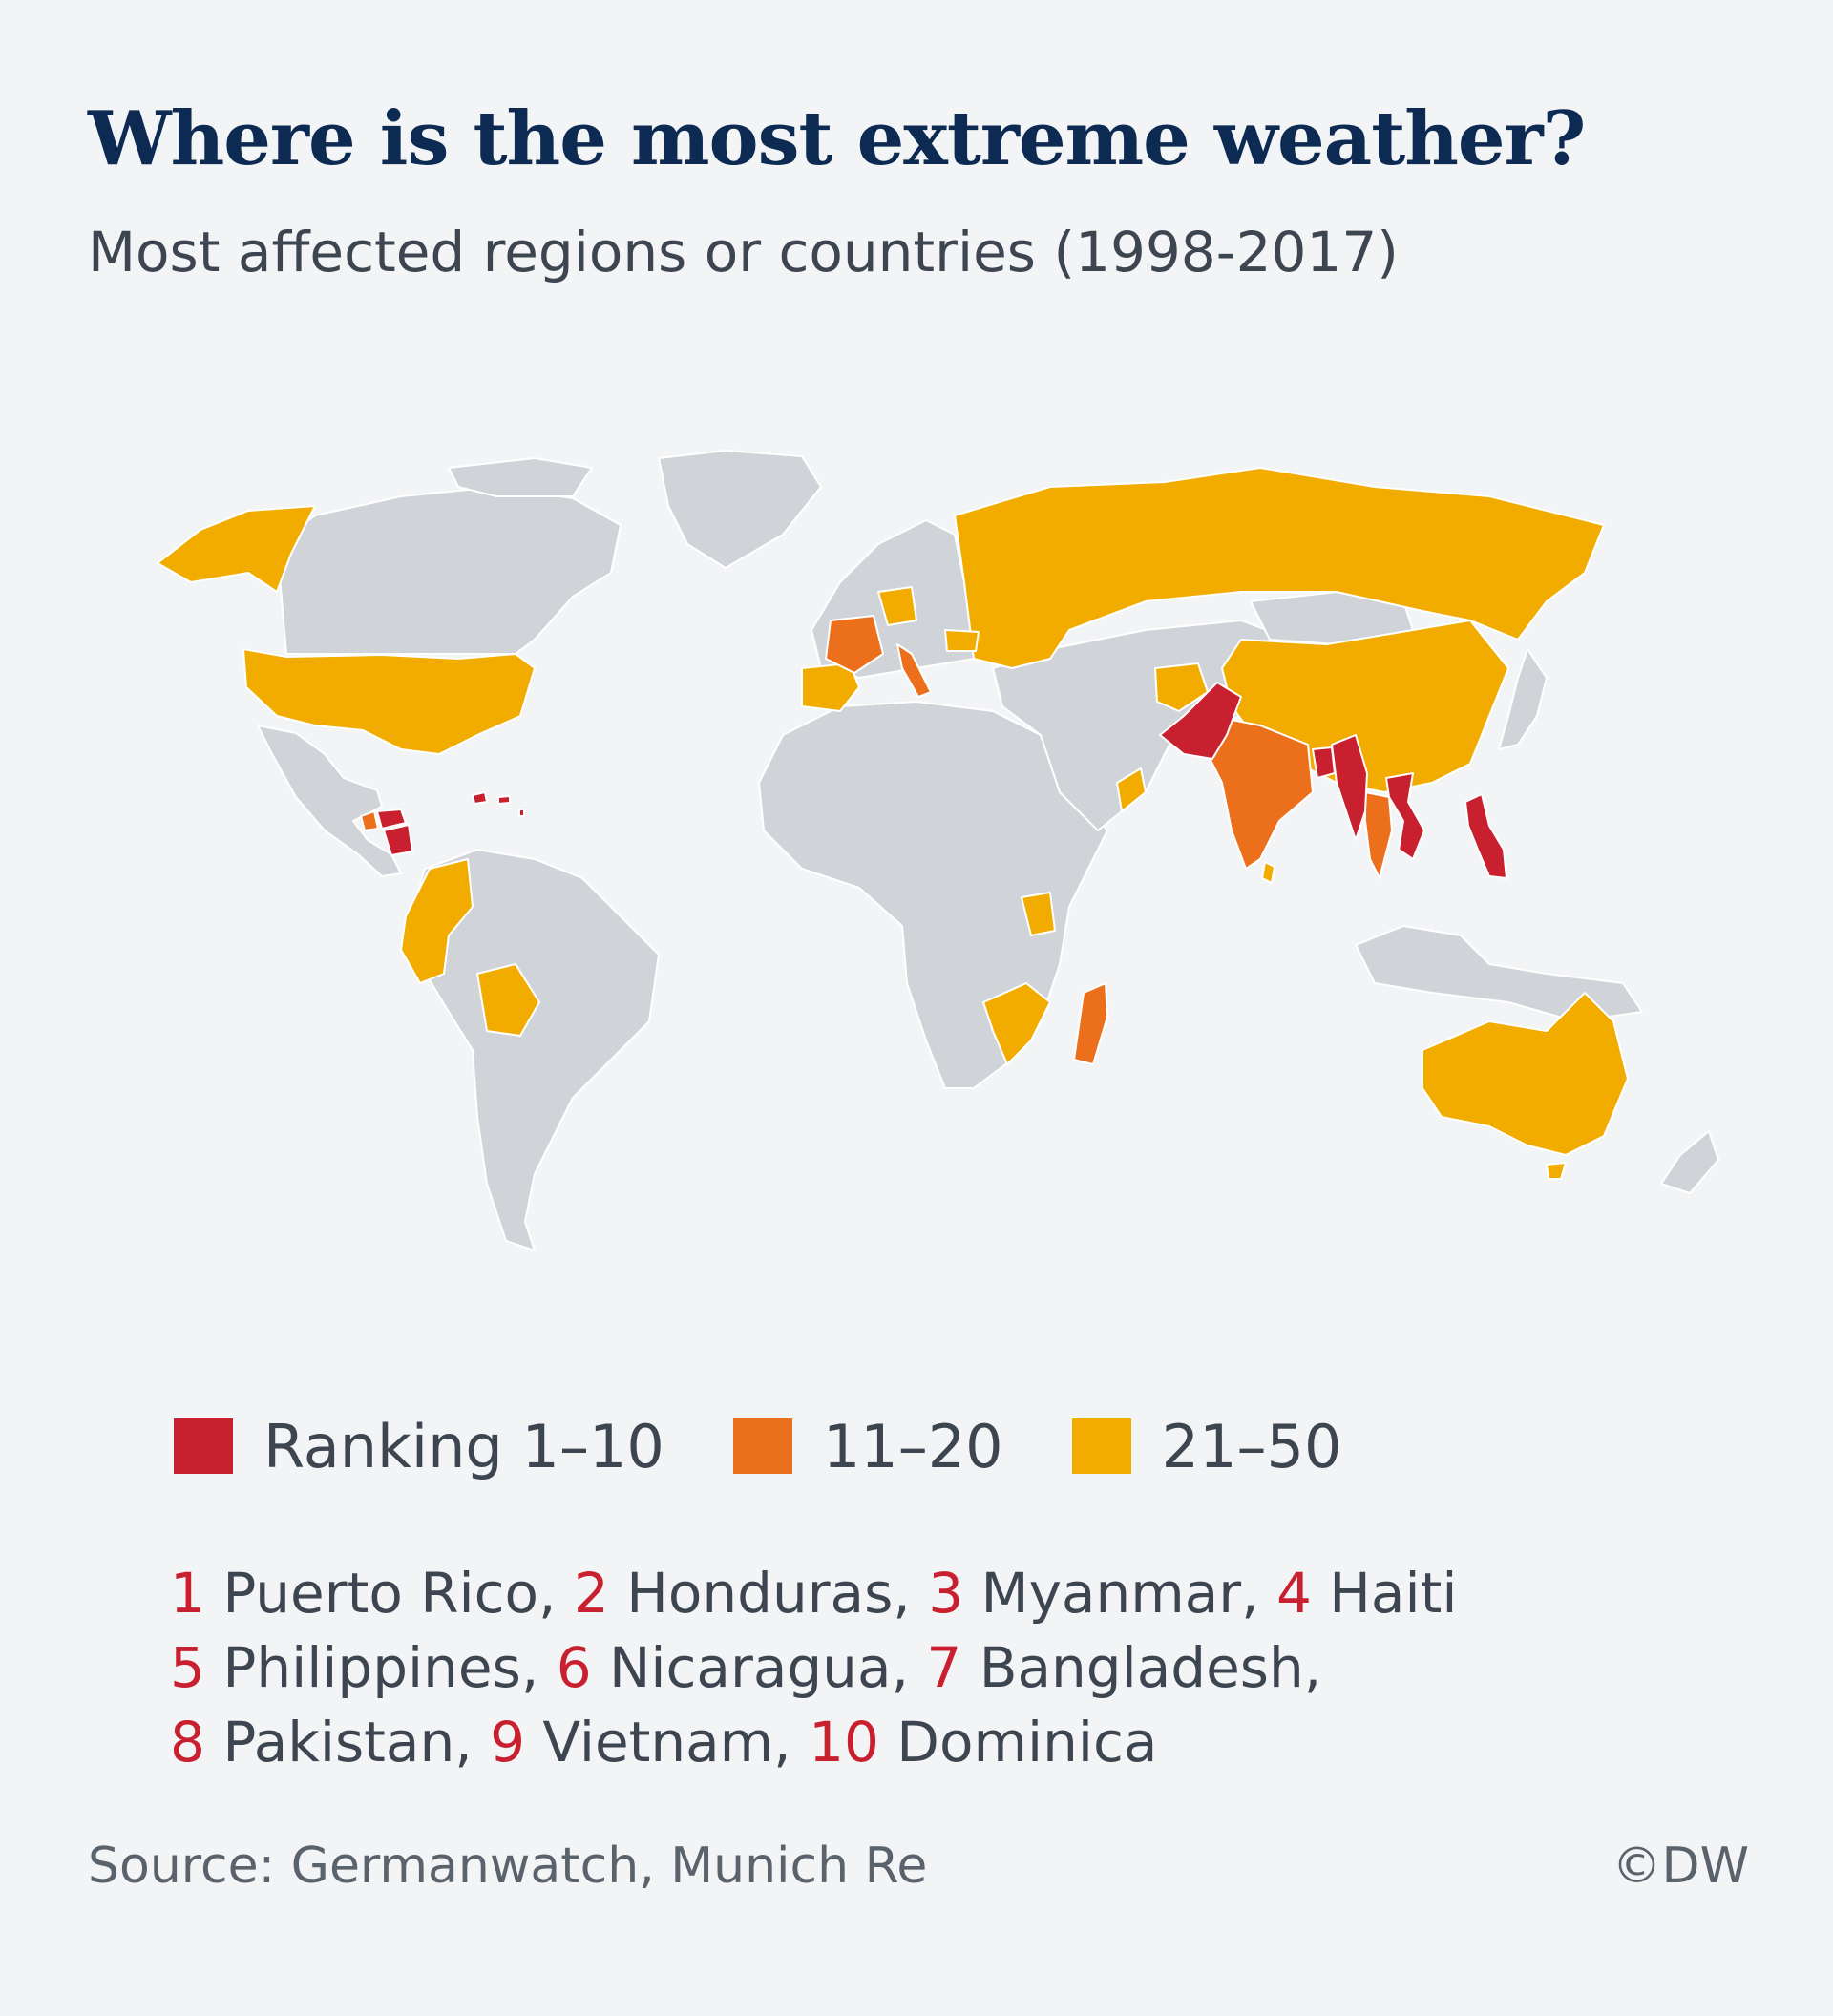 The height and width of the screenshot is (2016, 1833). Describe the element at coordinates (1681, 1867) in the screenshot. I see `copyright: ©DW` at that location.